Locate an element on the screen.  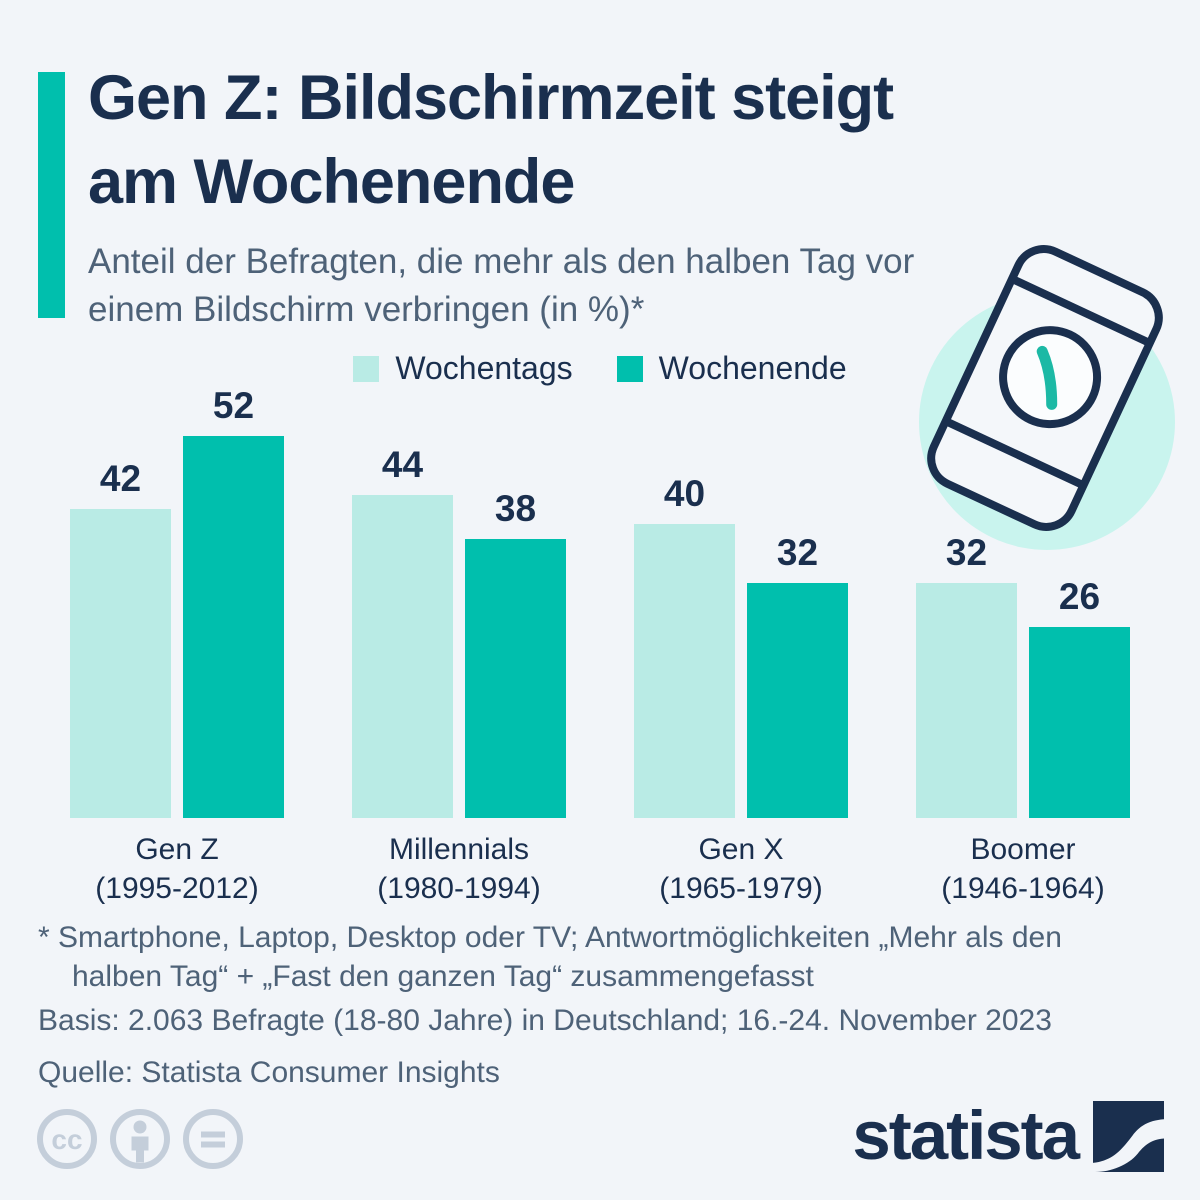
legend-swatch-wochentags is located at coordinates (366, 368).